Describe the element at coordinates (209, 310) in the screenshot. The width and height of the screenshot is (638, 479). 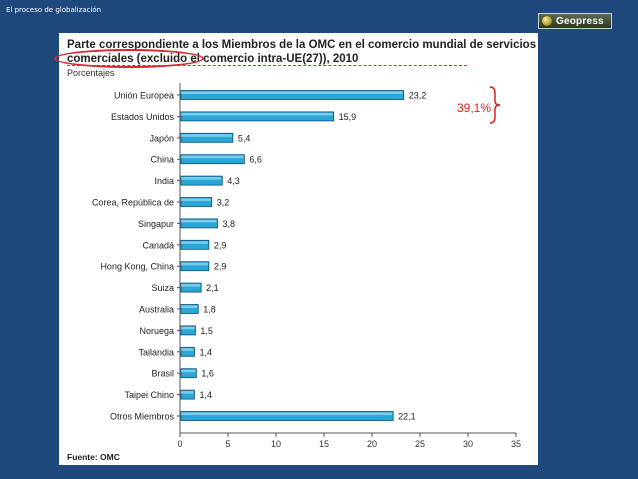
I see `value-label: 1,8` at that location.